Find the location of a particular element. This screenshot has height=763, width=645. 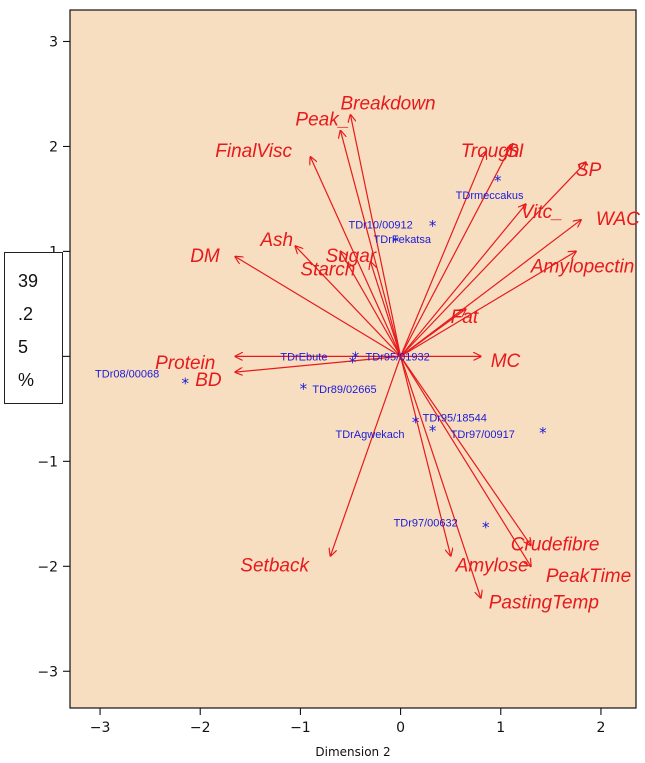

observation-point-tdr95-01932: * is located at coordinates (353, 363).